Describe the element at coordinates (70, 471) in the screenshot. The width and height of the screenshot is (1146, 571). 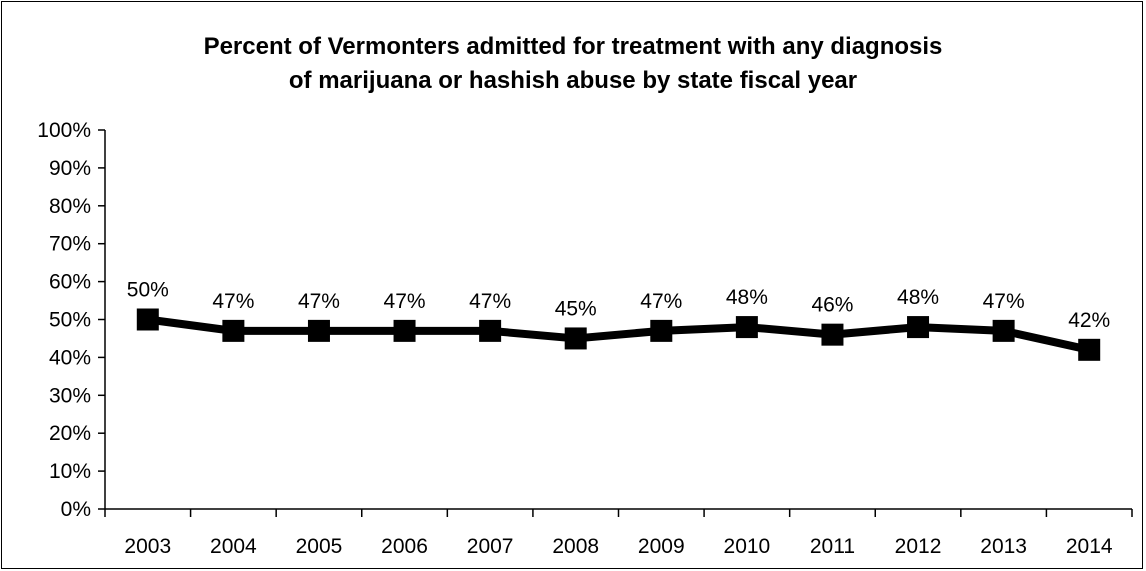
I see `y-tick-label: 10%` at that location.